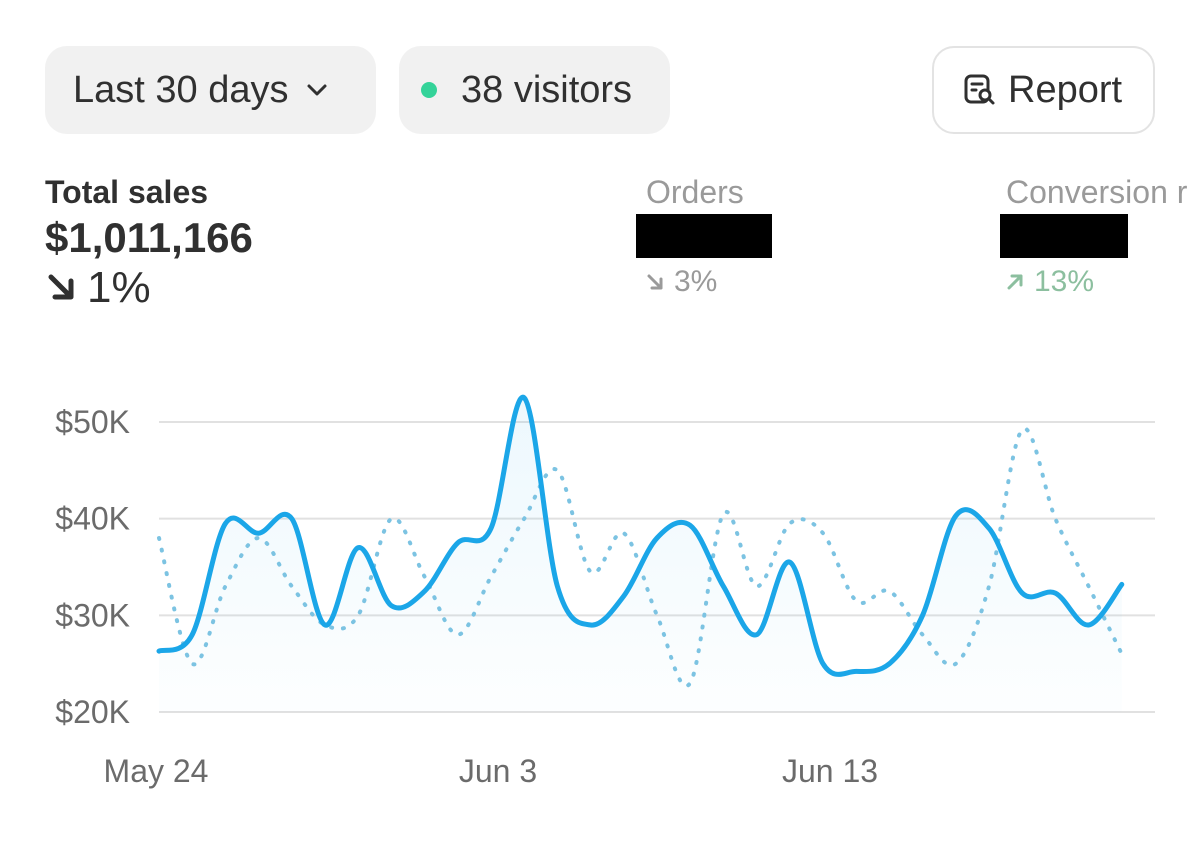 The height and width of the screenshot is (841, 1200). I want to click on orders-change-value: 3%, so click(696, 281).